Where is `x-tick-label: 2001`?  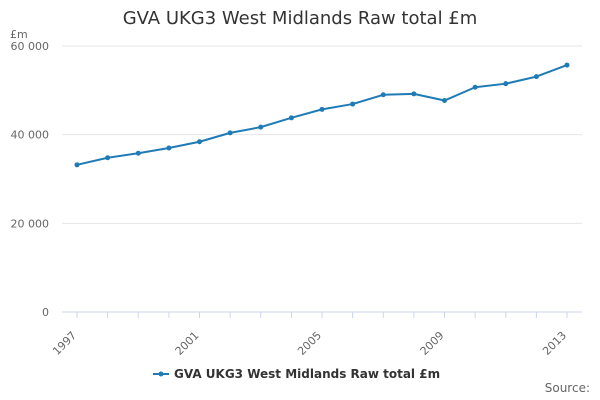
x-tick-label: 2001 is located at coordinates (187, 343).